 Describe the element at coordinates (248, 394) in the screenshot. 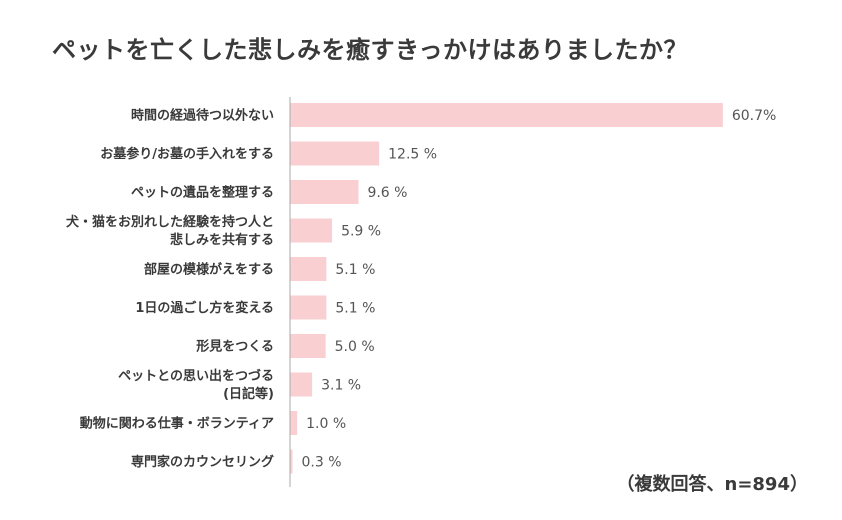

I see `category-label-7-line-1: (日記等)` at that location.